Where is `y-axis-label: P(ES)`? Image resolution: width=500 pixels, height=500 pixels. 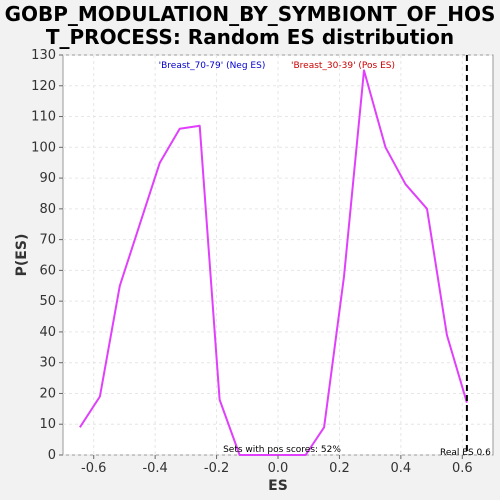 y-axis-label: P(ES) is located at coordinates (22, 255).